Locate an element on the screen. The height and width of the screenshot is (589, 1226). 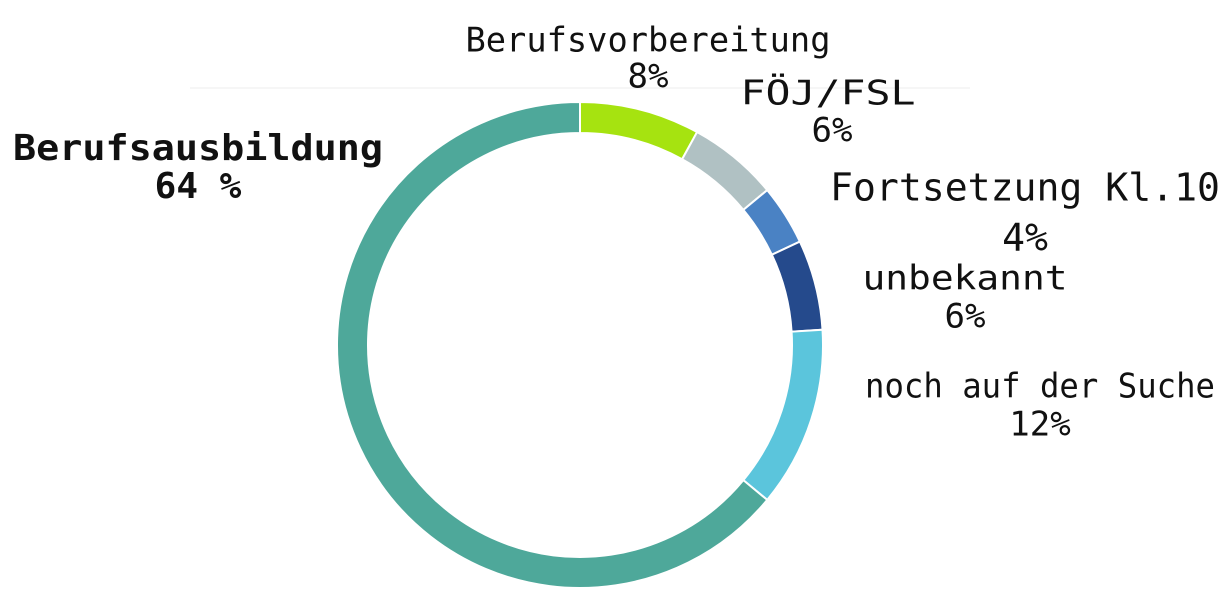
slice-value-label: 4% is located at coordinates (1025, 238).